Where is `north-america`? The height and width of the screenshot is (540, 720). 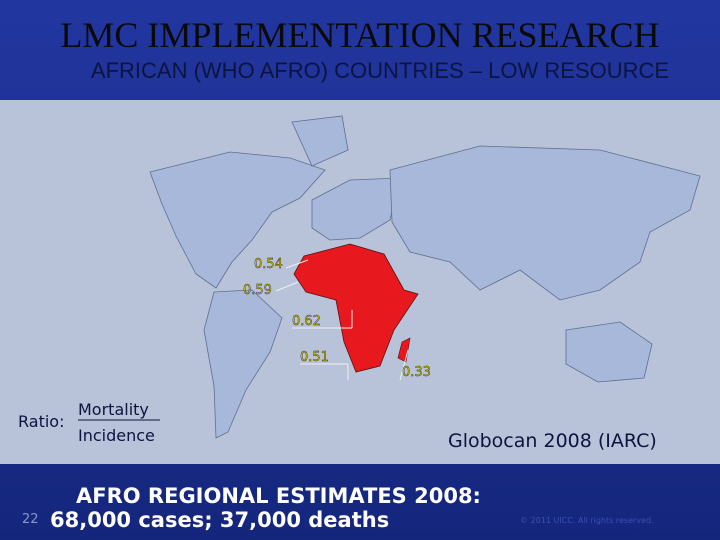 north-america is located at coordinates (237, 220).